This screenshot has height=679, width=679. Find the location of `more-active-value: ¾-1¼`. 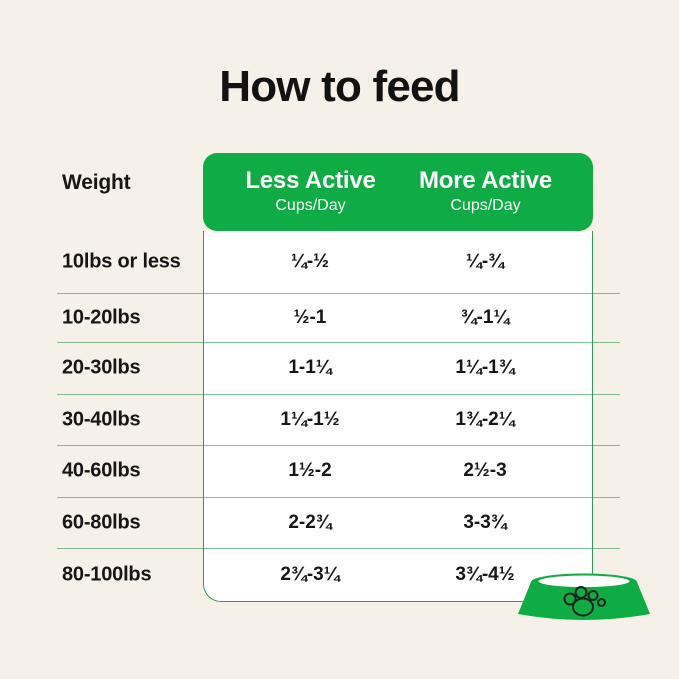

more-active-value: ¾-1¼ is located at coordinates (485, 317).